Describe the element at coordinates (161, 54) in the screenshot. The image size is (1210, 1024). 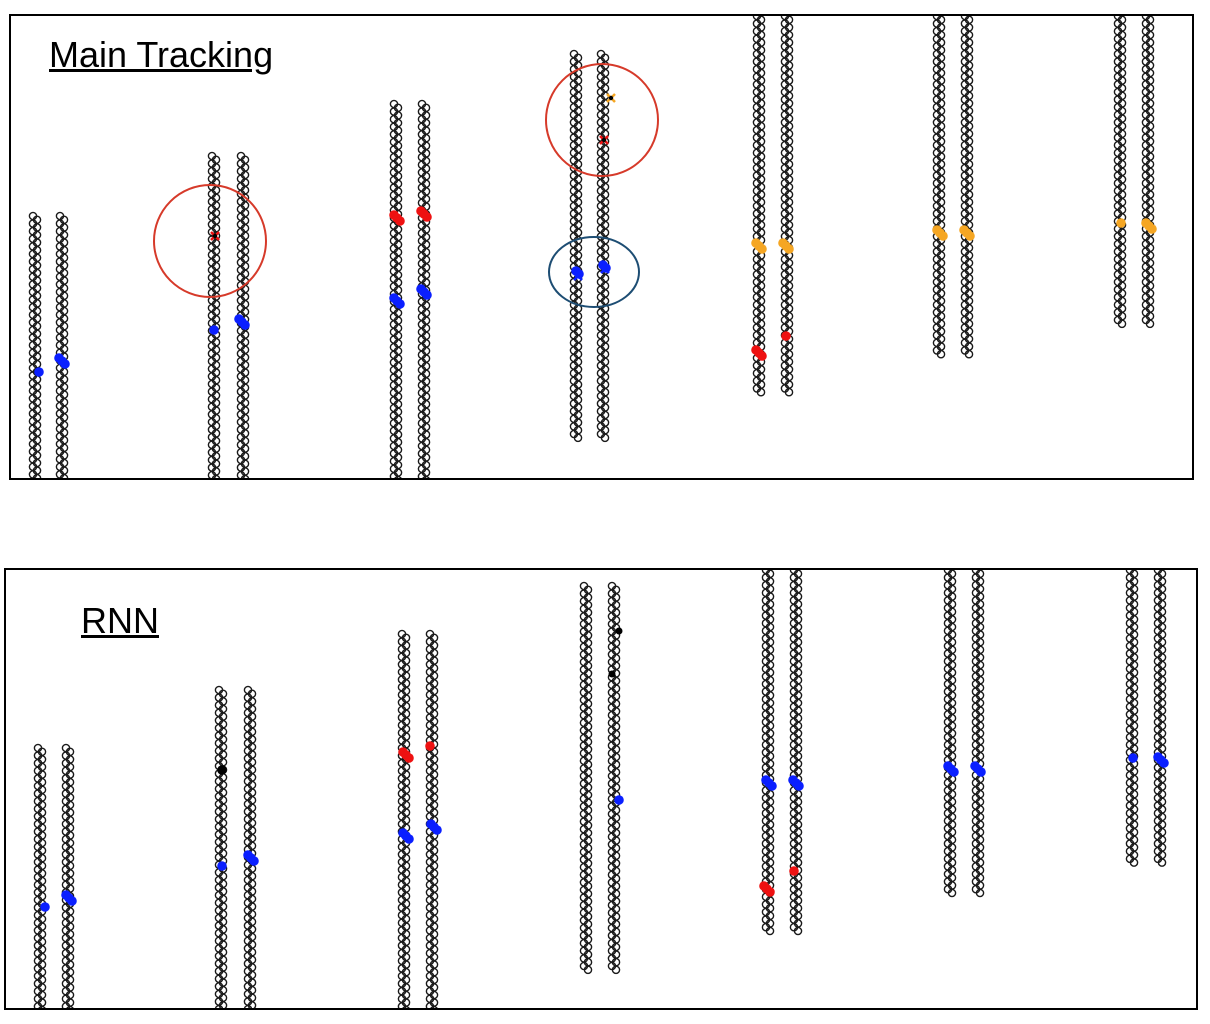
I see `main-tracking-title: Main Tracking` at that location.